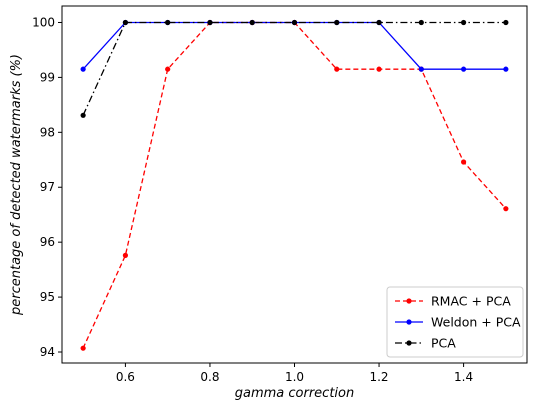 This screenshot has width=550, height=406. Describe the element at coordinates (443, 343) in the screenshot. I see `legend-label: PCA` at that location.